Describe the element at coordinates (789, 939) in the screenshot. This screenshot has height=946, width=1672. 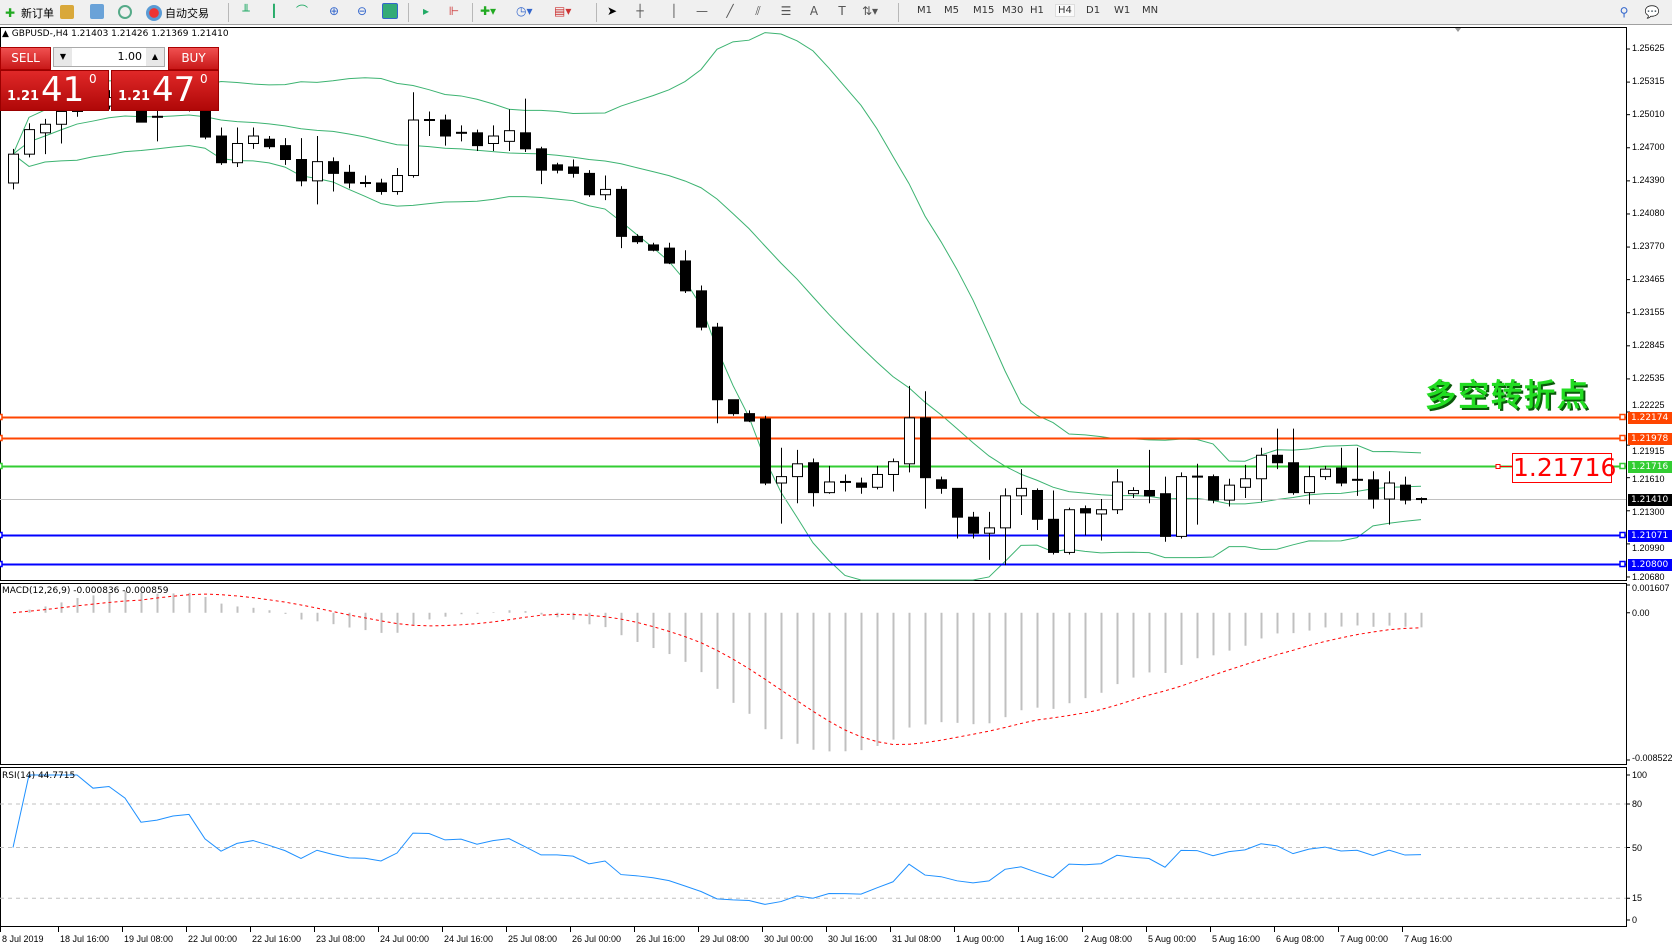
I see `time-axis-label: 30 Jul 00:00` at that location.